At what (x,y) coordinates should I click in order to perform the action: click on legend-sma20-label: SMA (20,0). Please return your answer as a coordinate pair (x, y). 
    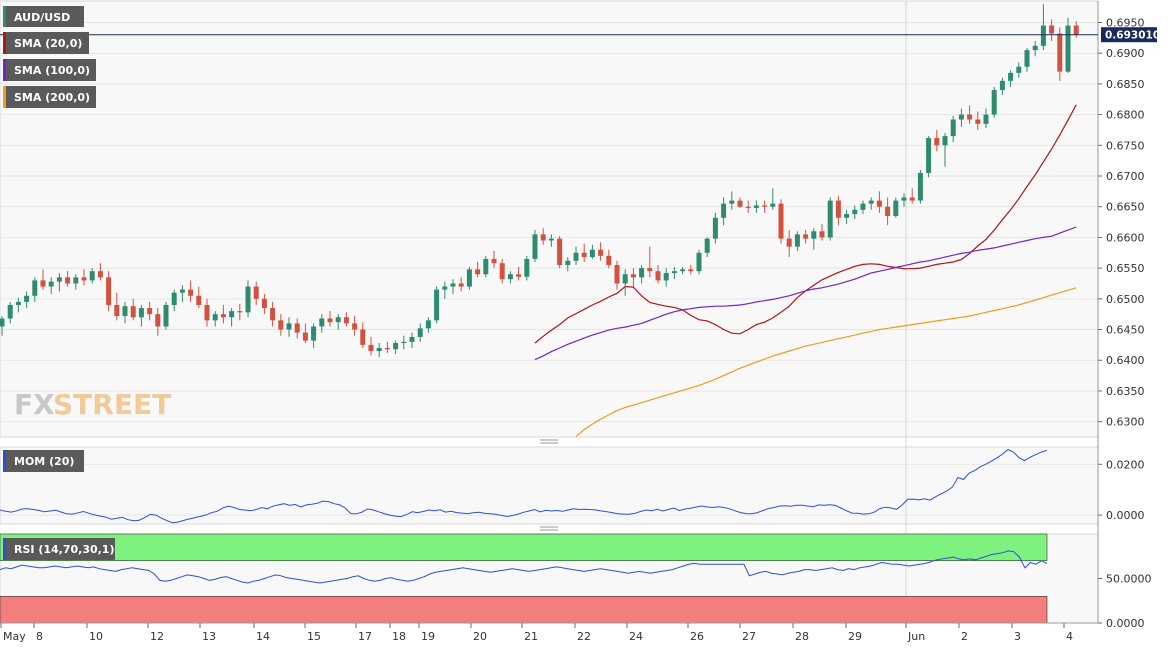
    Looking at the image, I should click on (48, 43).